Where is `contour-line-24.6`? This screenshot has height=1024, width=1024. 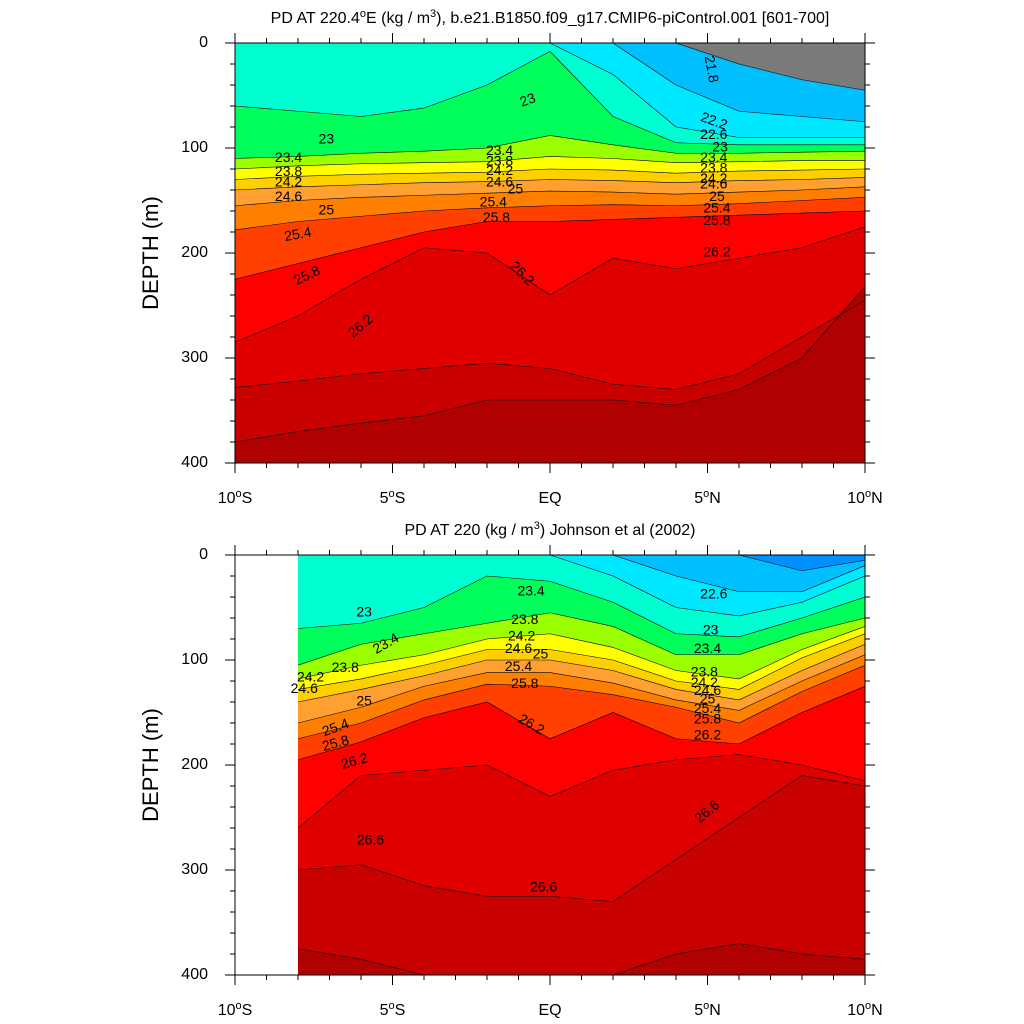
contour-line-24.6 is located at coordinates (581, 661).